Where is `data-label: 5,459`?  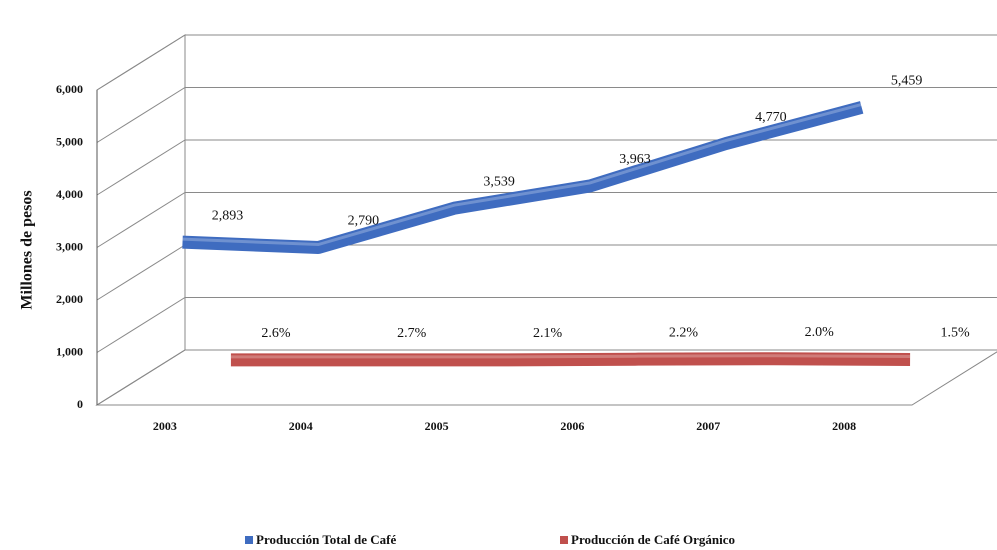 data-label: 5,459 is located at coordinates (907, 81).